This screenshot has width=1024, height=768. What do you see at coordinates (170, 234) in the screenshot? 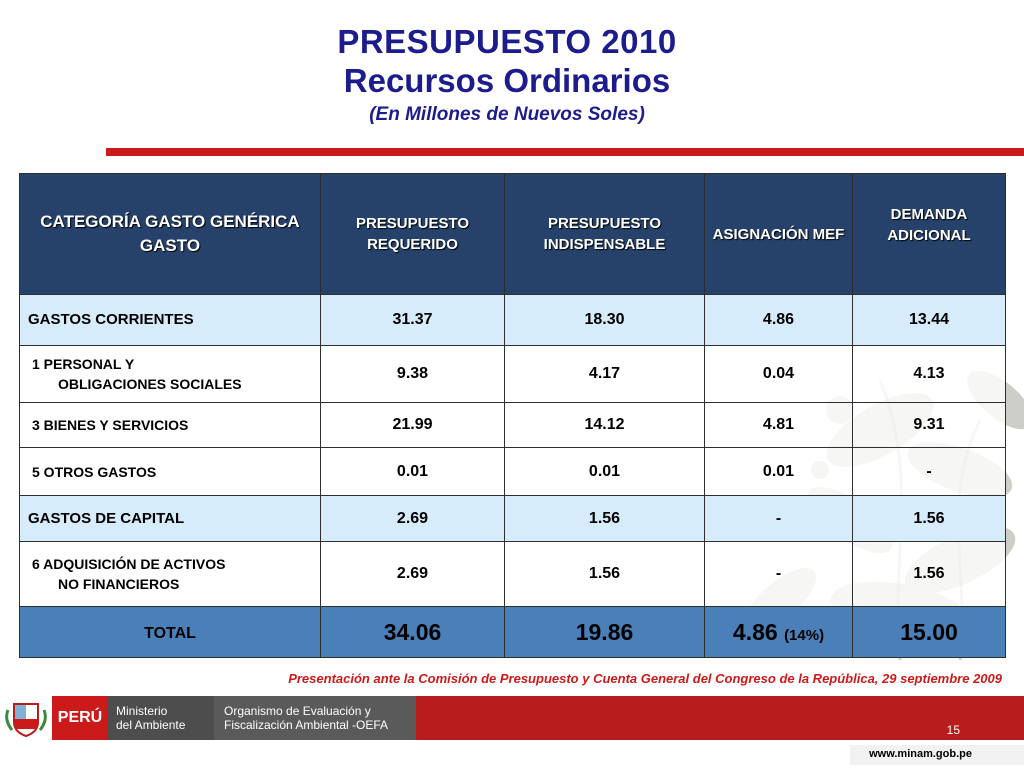
I see `column-header-category: CATEGORÍA GASTO GENÉRICA GASTO` at bounding box center [170, 234].